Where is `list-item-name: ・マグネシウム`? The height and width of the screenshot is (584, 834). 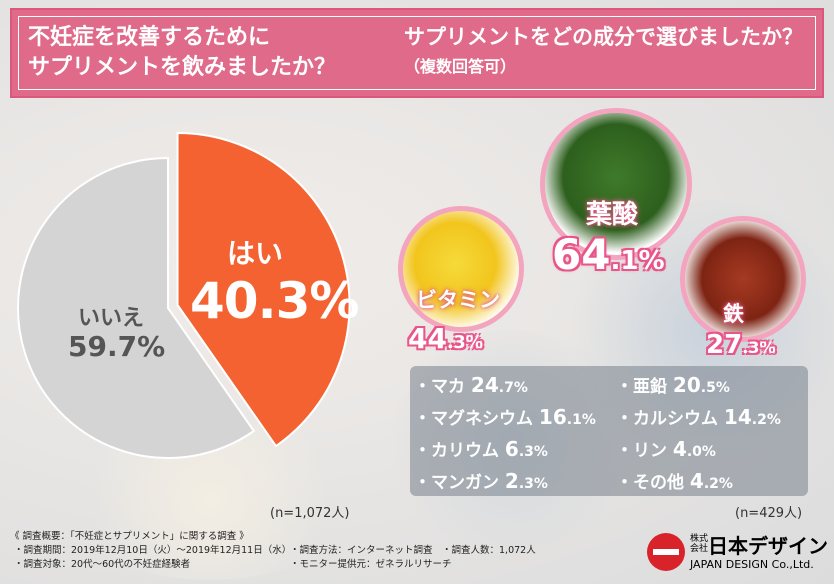
list-item-name: ・マグネシウム is located at coordinates (473, 419).